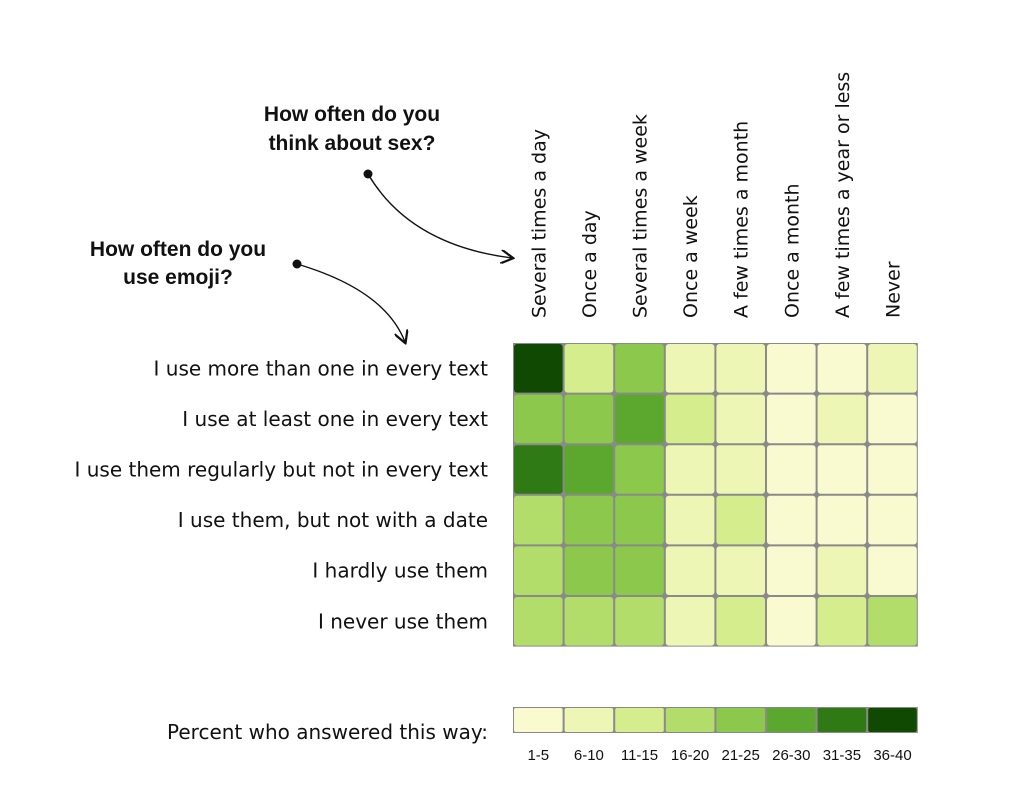  Describe the element at coordinates (352, 143) in the screenshot. I see `x-question-line2: think about sex?` at that location.